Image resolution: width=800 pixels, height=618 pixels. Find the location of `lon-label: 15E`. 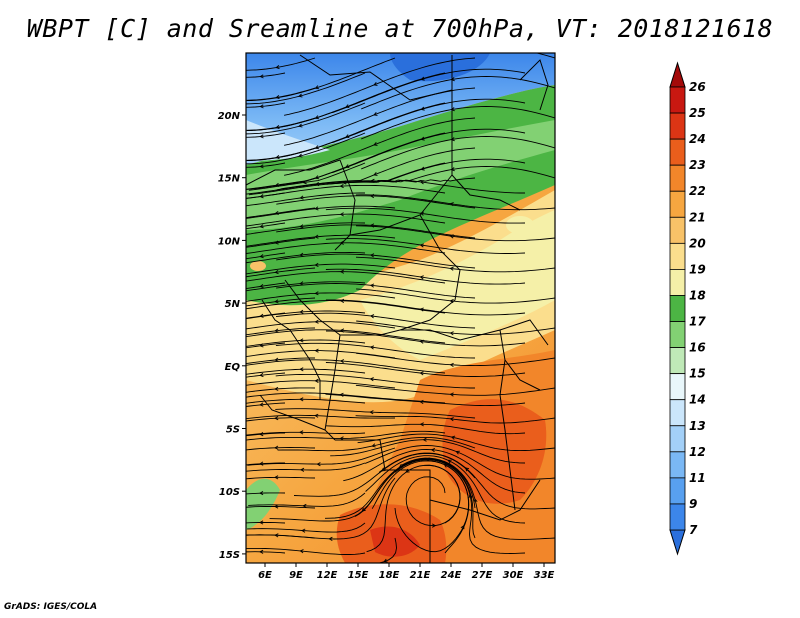

lon-label: 15E is located at coordinates (358, 575).